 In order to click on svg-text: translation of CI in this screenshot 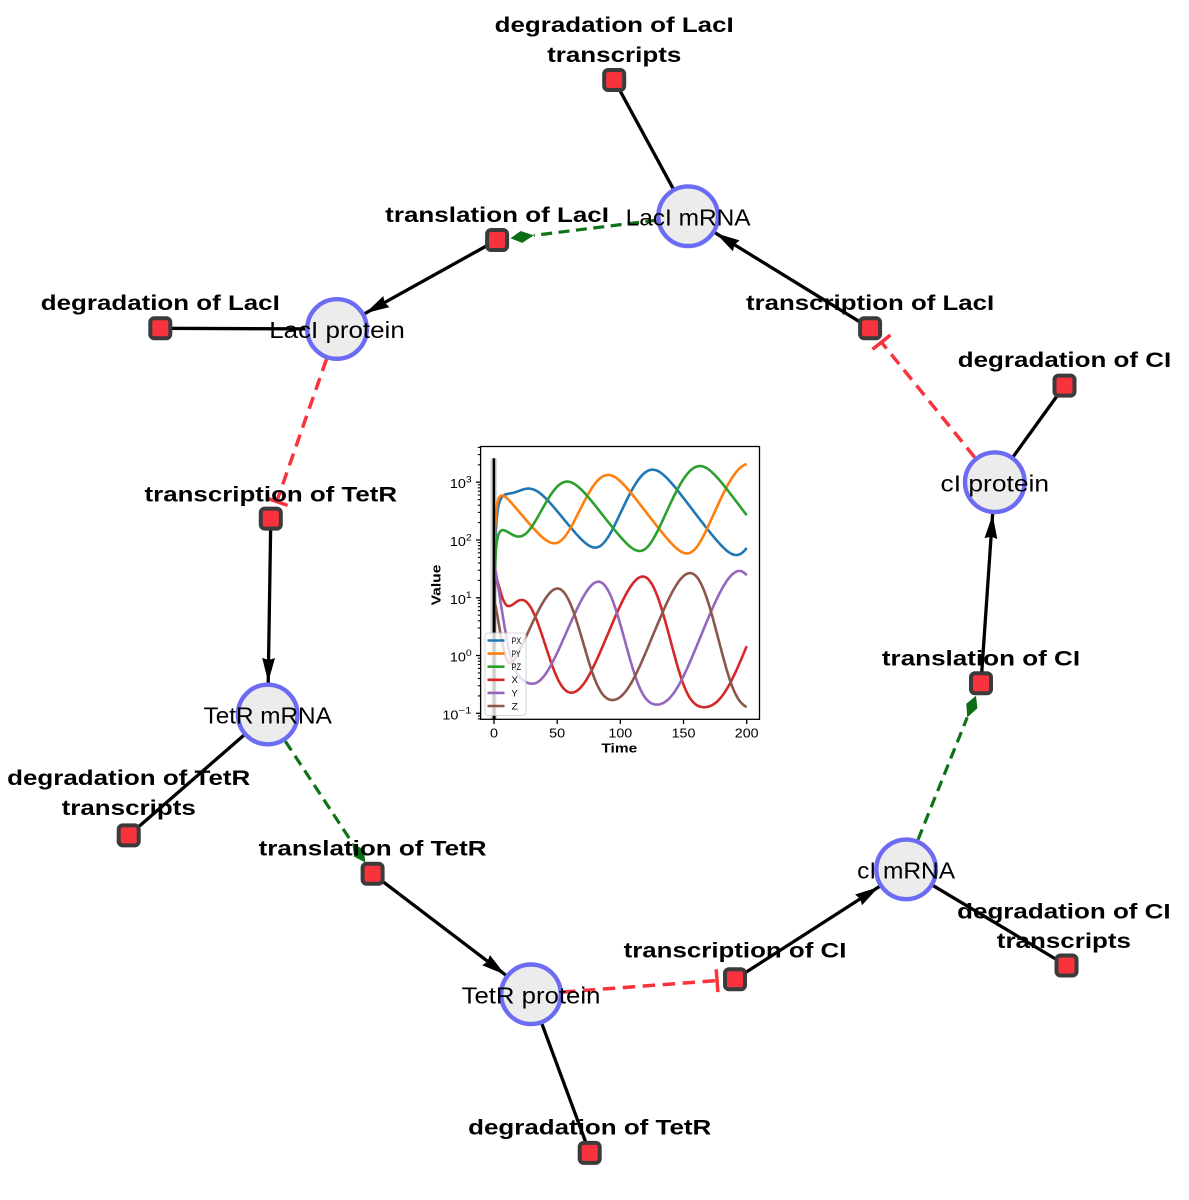, I will do `click(981, 658)`.